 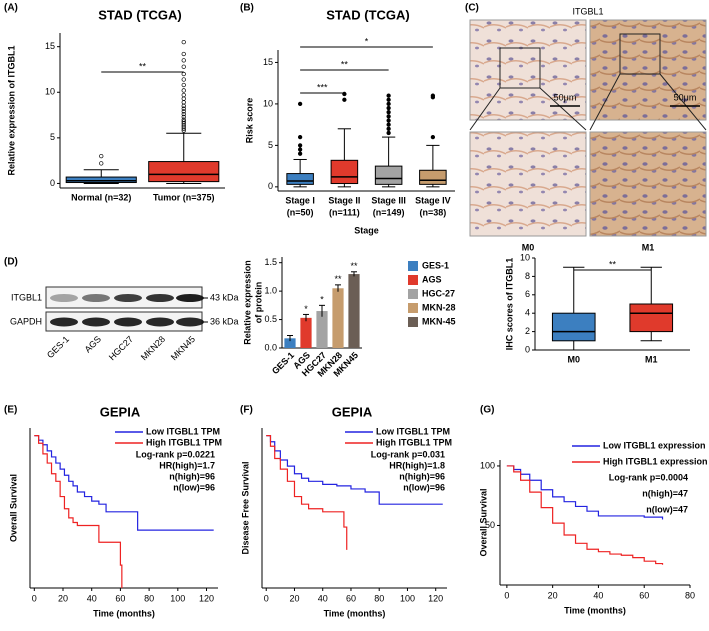 What do you see at coordinates (268, 103) in the screenshot?
I see `y-tick-label: 10` at bounding box center [268, 103].